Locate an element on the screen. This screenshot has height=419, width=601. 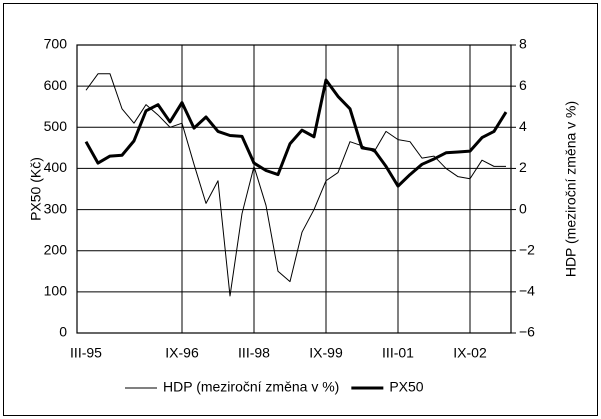
y2-tick-label: 8 is located at coordinates (523, 44).